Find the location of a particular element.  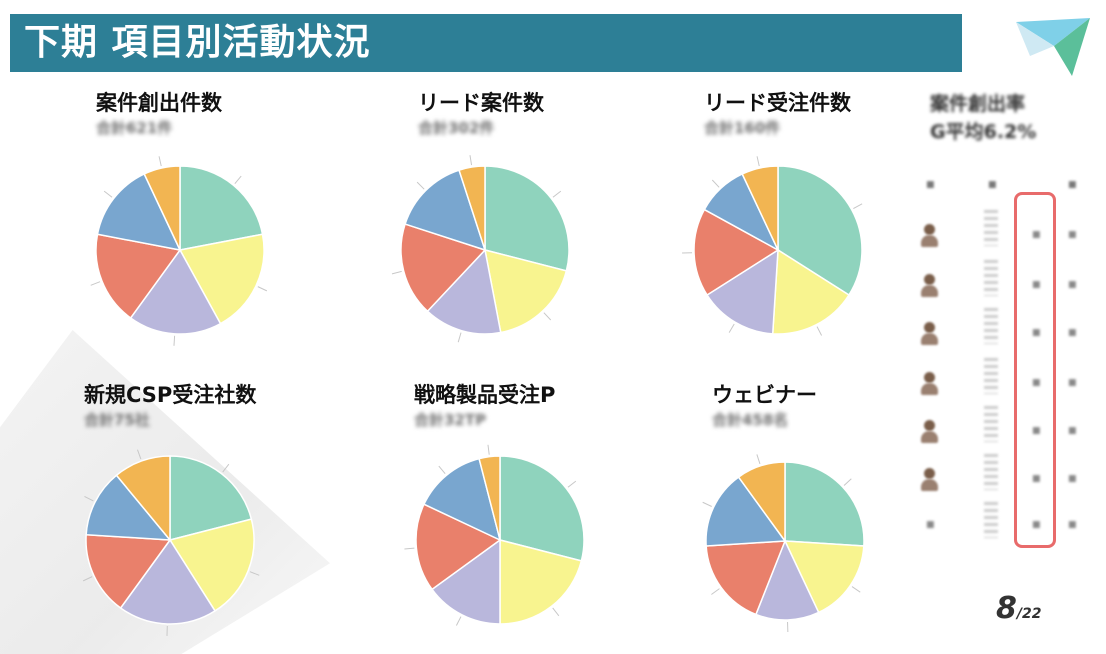

chart-title: ウェビナー is located at coordinates (764, 395).